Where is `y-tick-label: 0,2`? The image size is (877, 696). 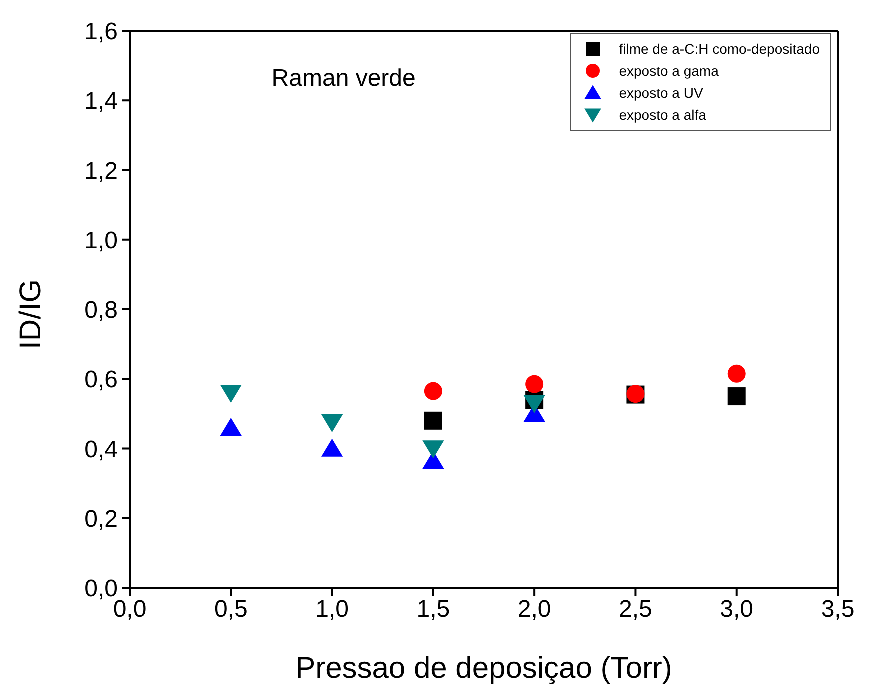 y-tick-label: 0,2 is located at coordinates (101, 519).